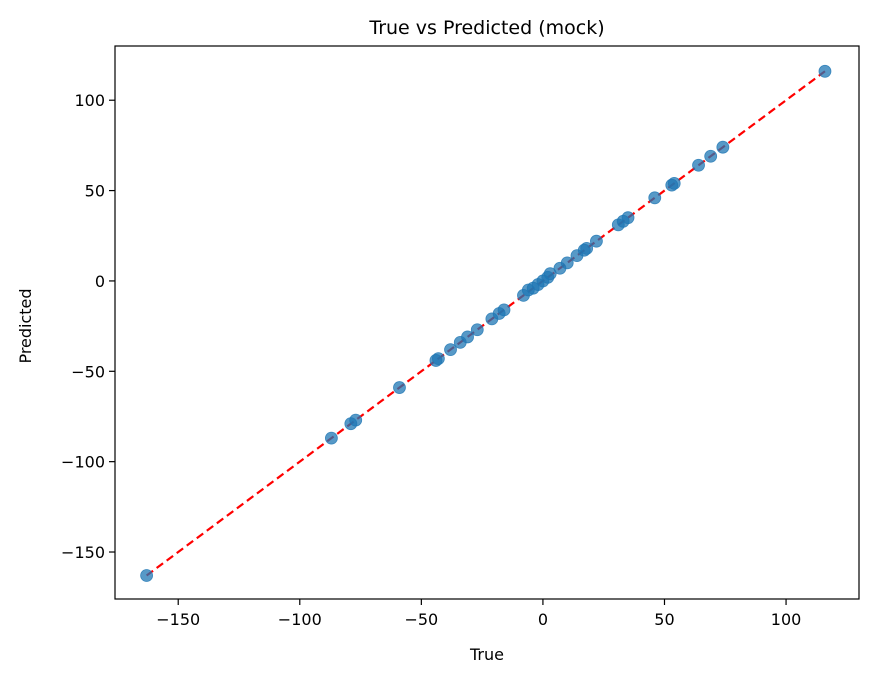 The width and height of the screenshot is (874, 678). What do you see at coordinates (178, 619) in the screenshot?
I see `x-tick-label: −150` at bounding box center [178, 619].